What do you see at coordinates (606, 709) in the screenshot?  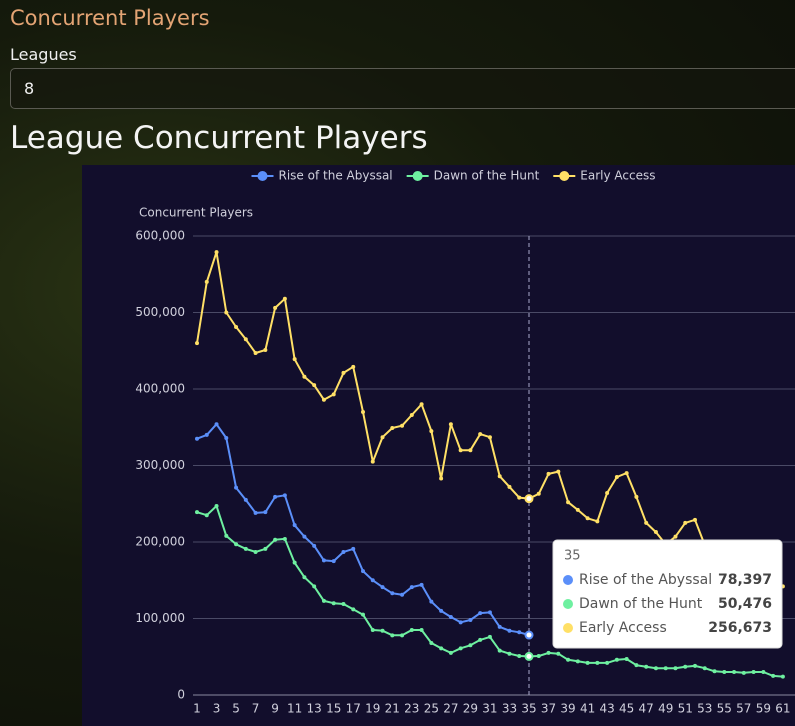 I see `x-tick-label: 43` at bounding box center [606, 709].